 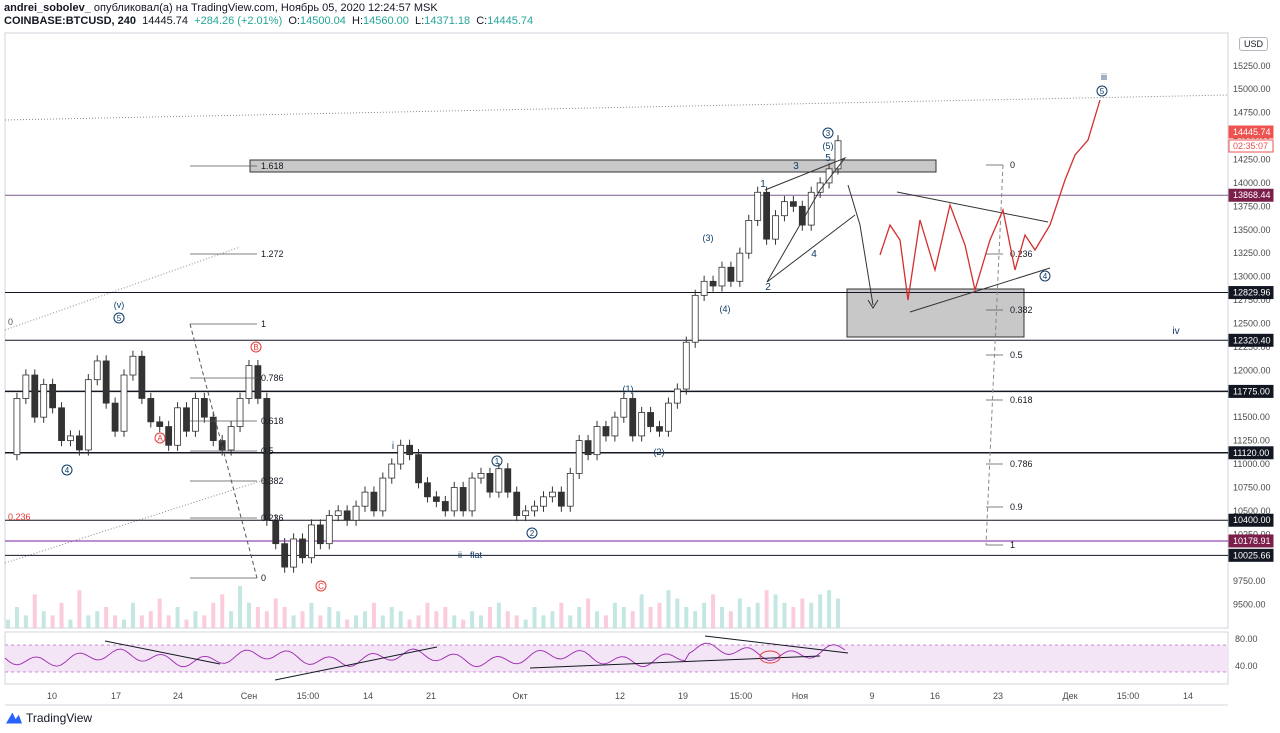 I want to click on low-value: 14371.18, so click(x=447, y=21).